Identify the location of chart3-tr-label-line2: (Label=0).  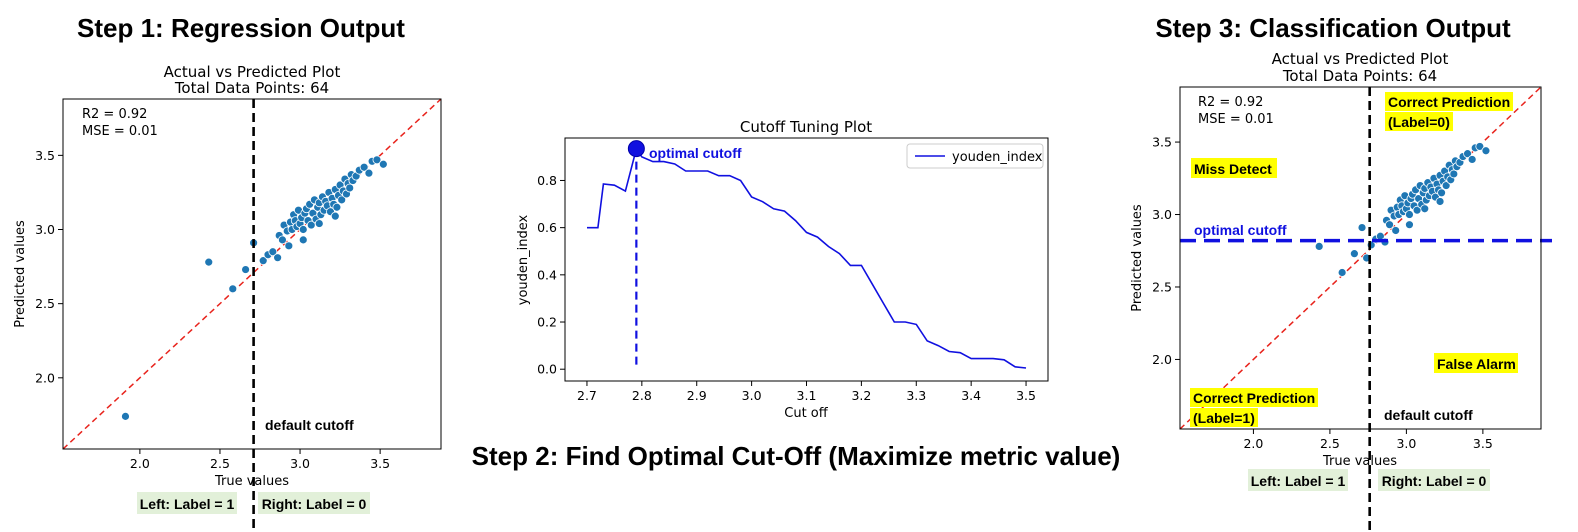
(1419, 122).